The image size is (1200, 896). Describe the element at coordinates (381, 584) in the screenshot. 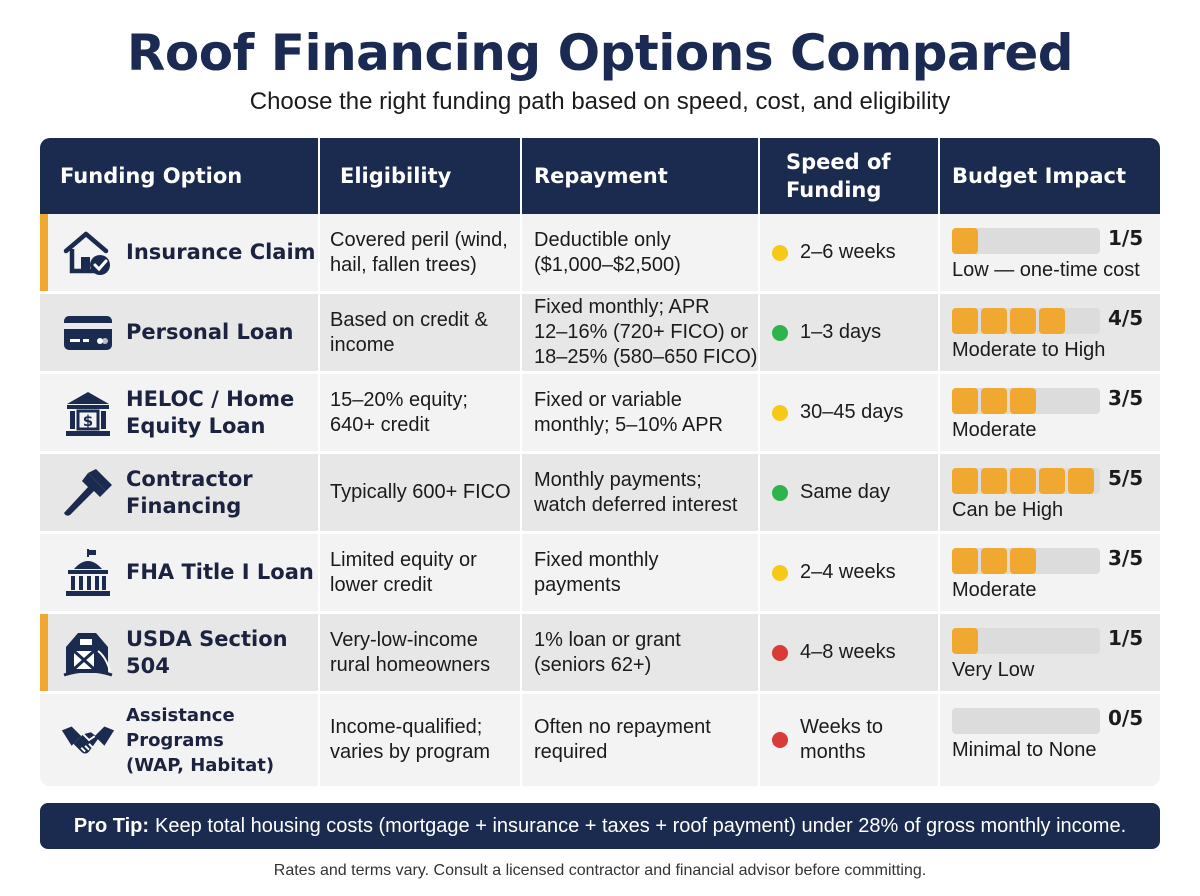

I see `eligibility-line-2: lower credit` at that location.